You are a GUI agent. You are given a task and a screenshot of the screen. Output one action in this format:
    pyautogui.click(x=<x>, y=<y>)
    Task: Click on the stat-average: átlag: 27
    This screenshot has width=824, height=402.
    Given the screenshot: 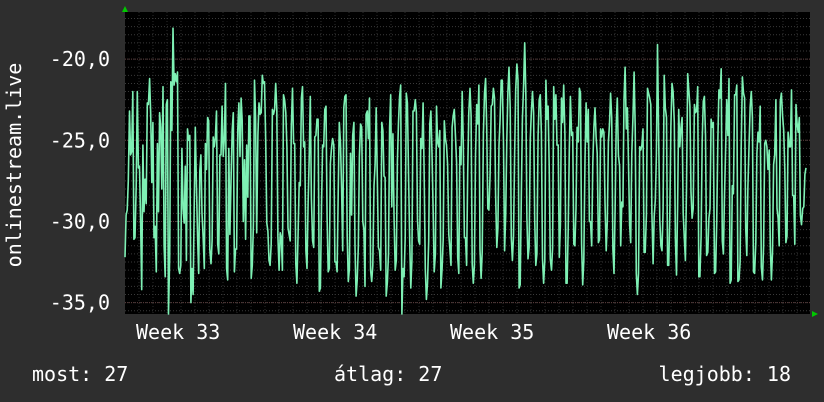 What is the action you would take?
    pyautogui.click(x=388, y=374)
    